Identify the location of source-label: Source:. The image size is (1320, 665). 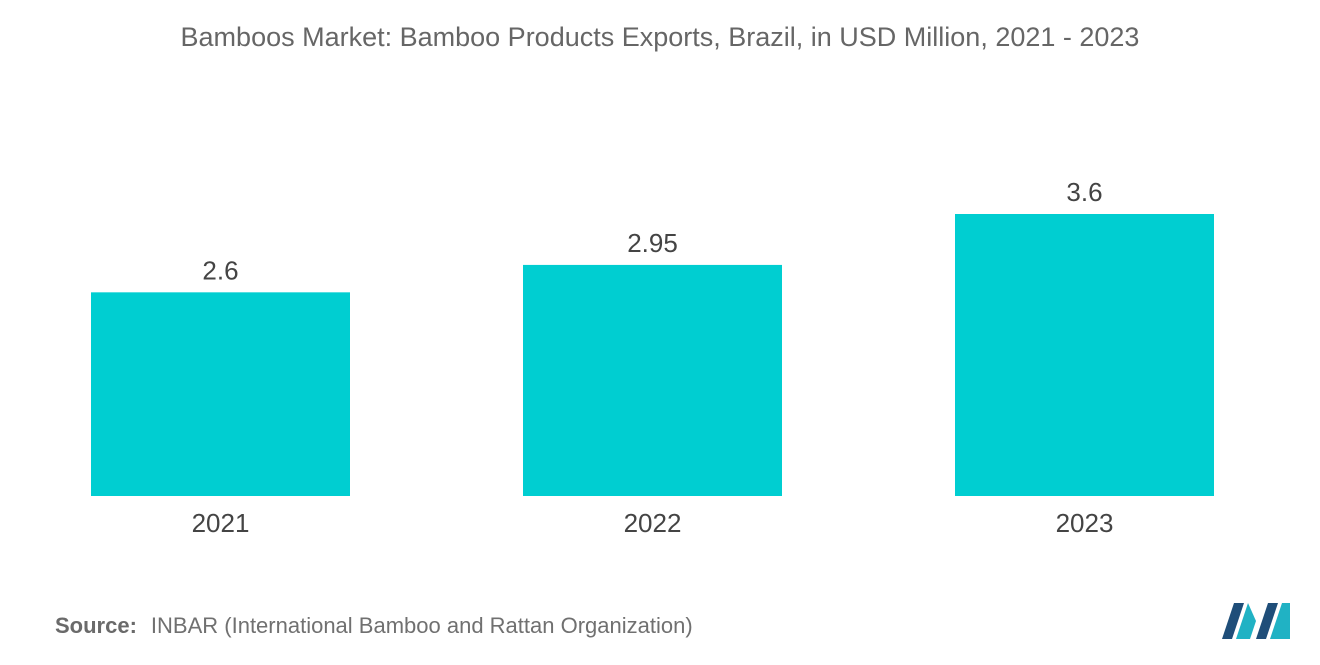
(96, 625).